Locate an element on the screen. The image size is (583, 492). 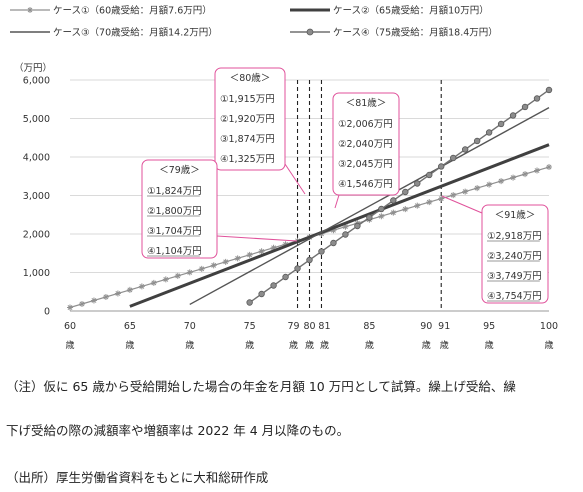
y-tick-label: 0 is located at coordinates (47, 312).